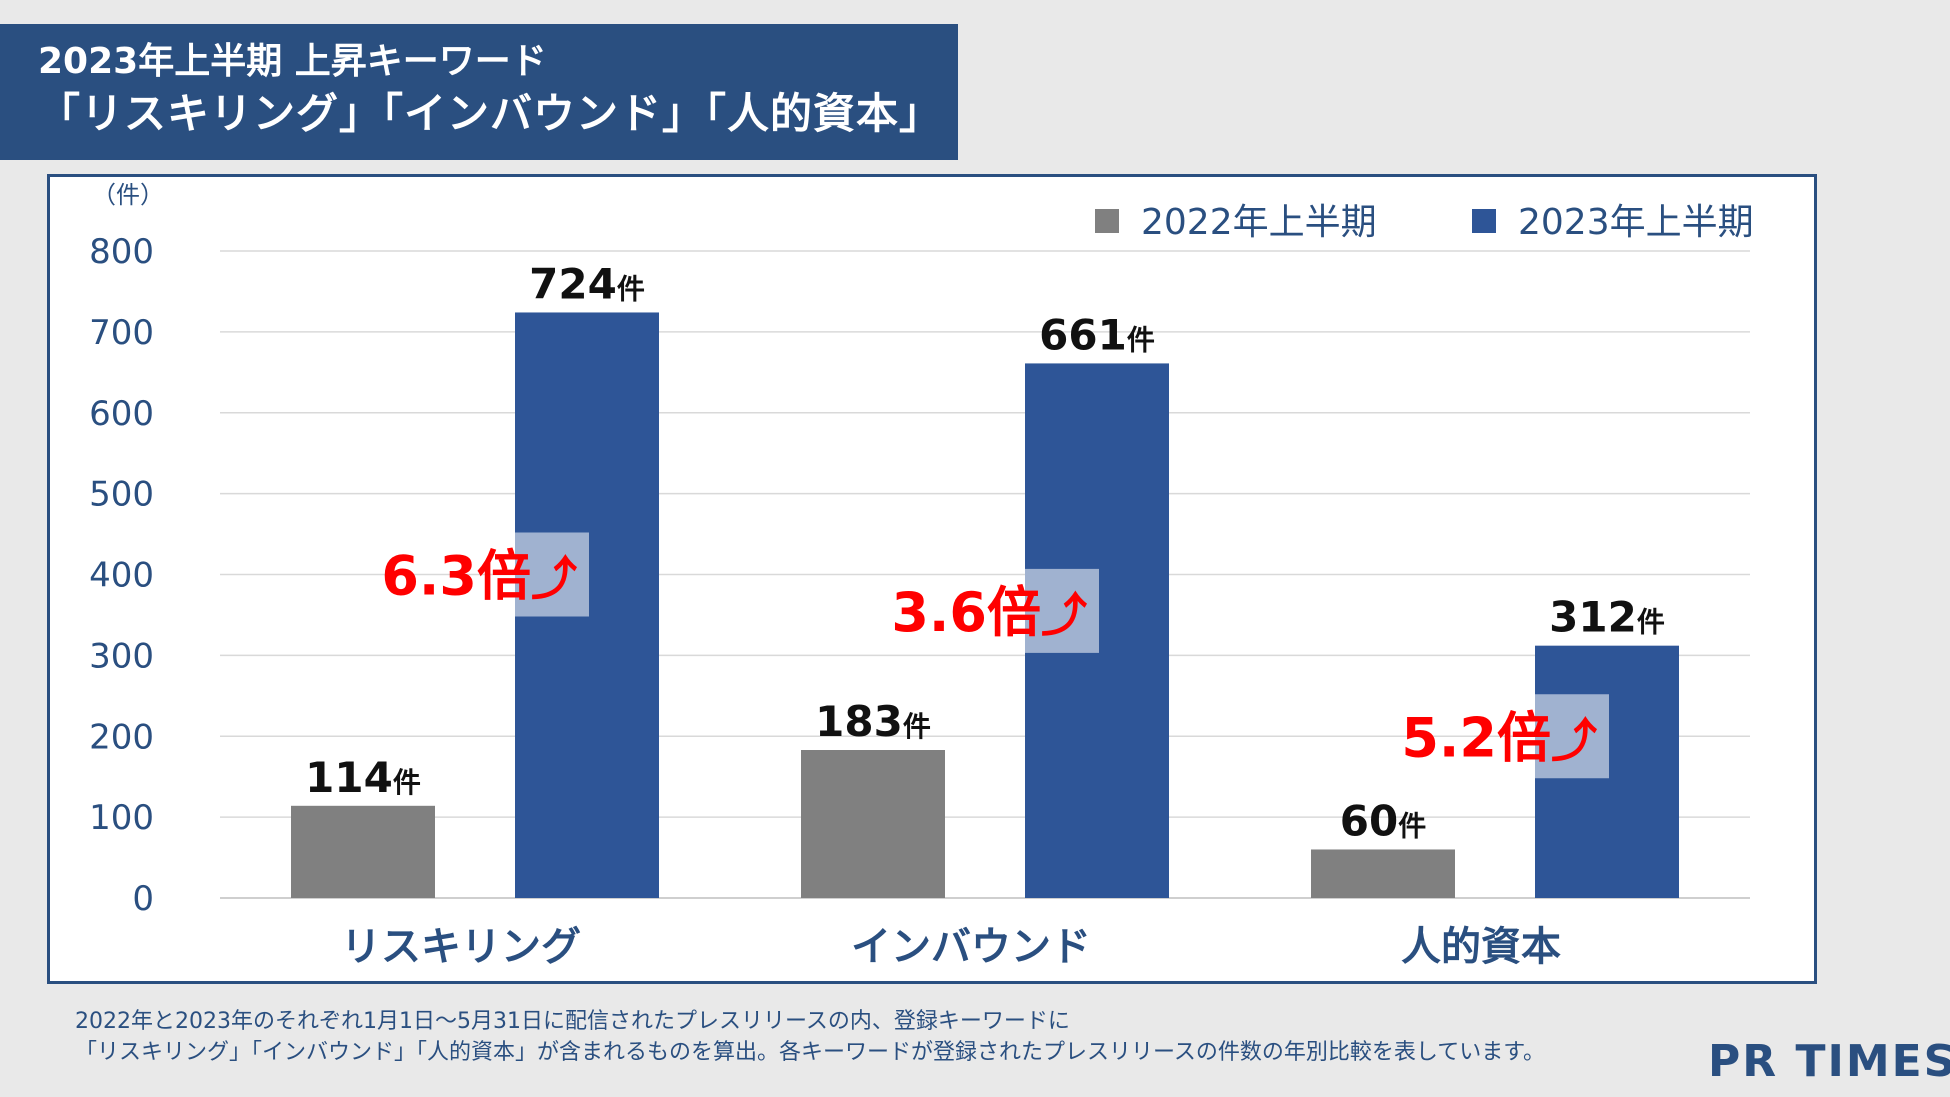  What do you see at coordinates (128, 195) in the screenshot?
I see `y-unit-label: （件）` at bounding box center [128, 195].